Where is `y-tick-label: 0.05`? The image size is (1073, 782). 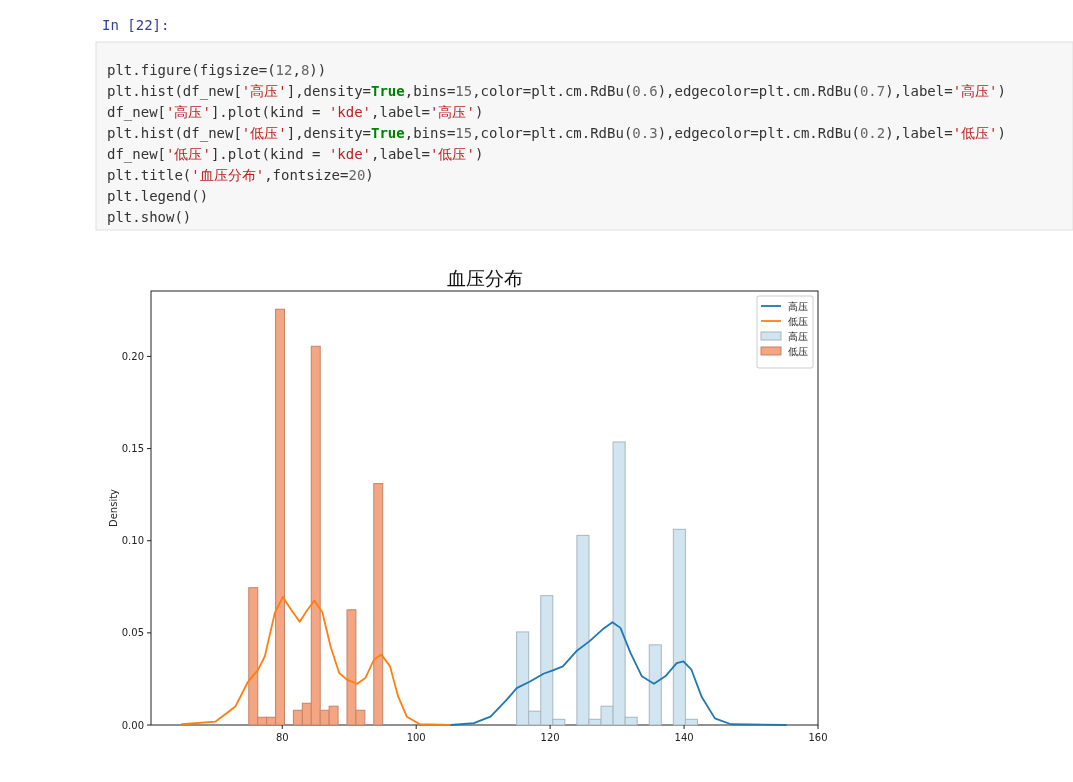
y-tick-label: 0.05 is located at coordinates (132, 633).